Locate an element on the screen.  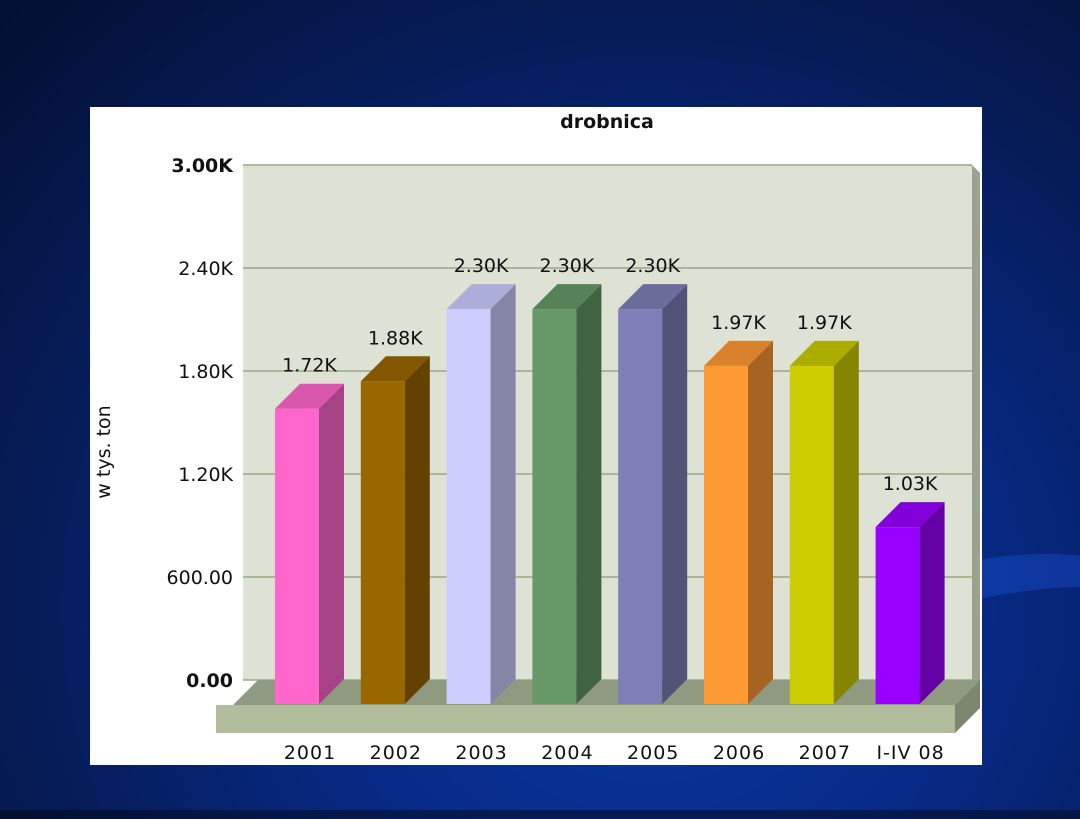
bar-2005 is located at coordinates (653, 494).